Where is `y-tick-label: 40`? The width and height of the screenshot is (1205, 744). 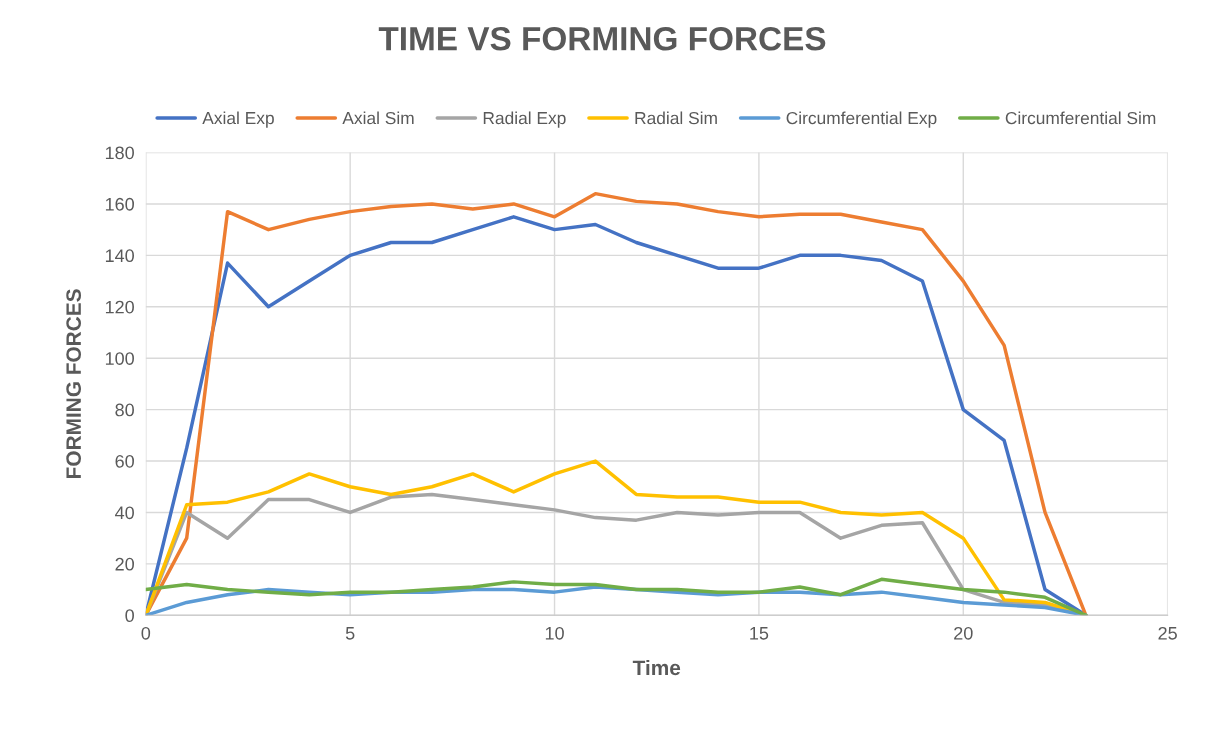 y-tick-label: 40 is located at coordinates (124, 513).